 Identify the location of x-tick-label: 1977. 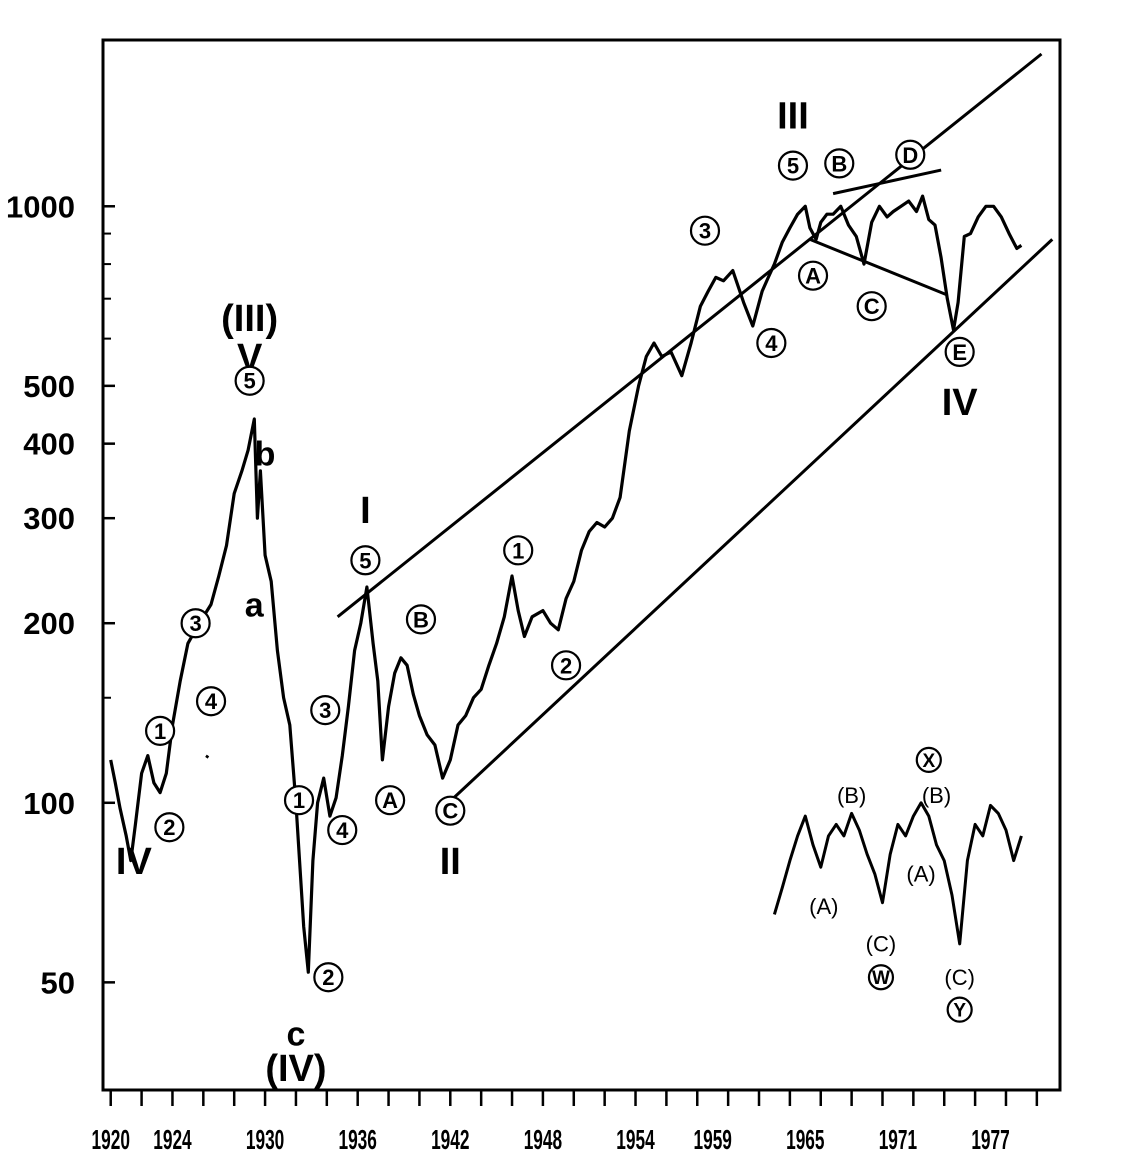
(990, 1139).